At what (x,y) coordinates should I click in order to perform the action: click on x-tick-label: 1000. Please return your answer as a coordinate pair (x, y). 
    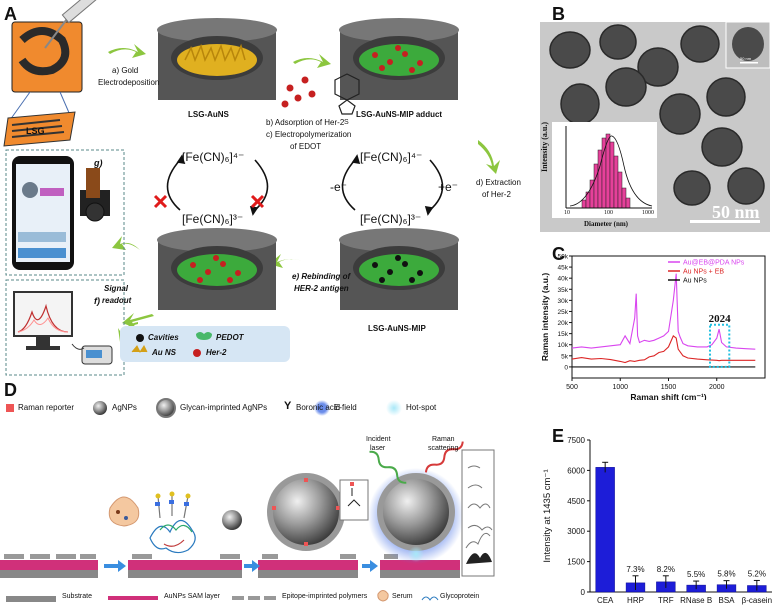
    Looking at the image, I should click on (620, 387).